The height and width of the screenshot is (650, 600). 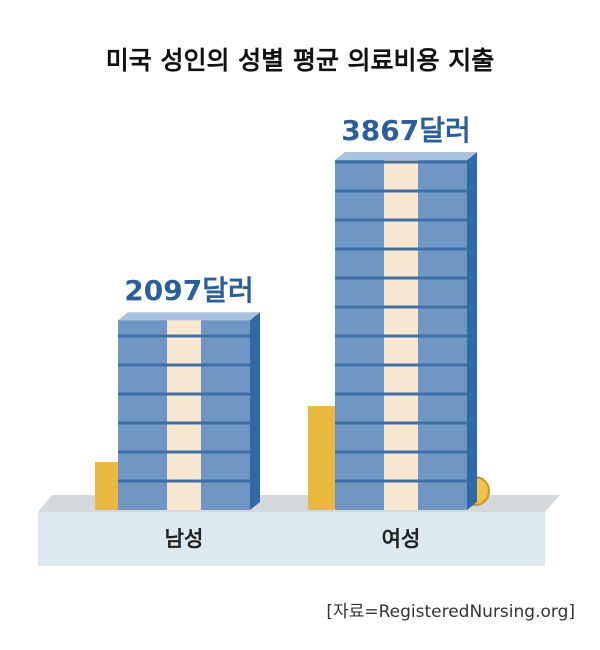 What do you see at coordinates (450, 612) in the screenshot?
I see `source: [자료=RegisteredNursing.org]` at bounding box center [450, 612].